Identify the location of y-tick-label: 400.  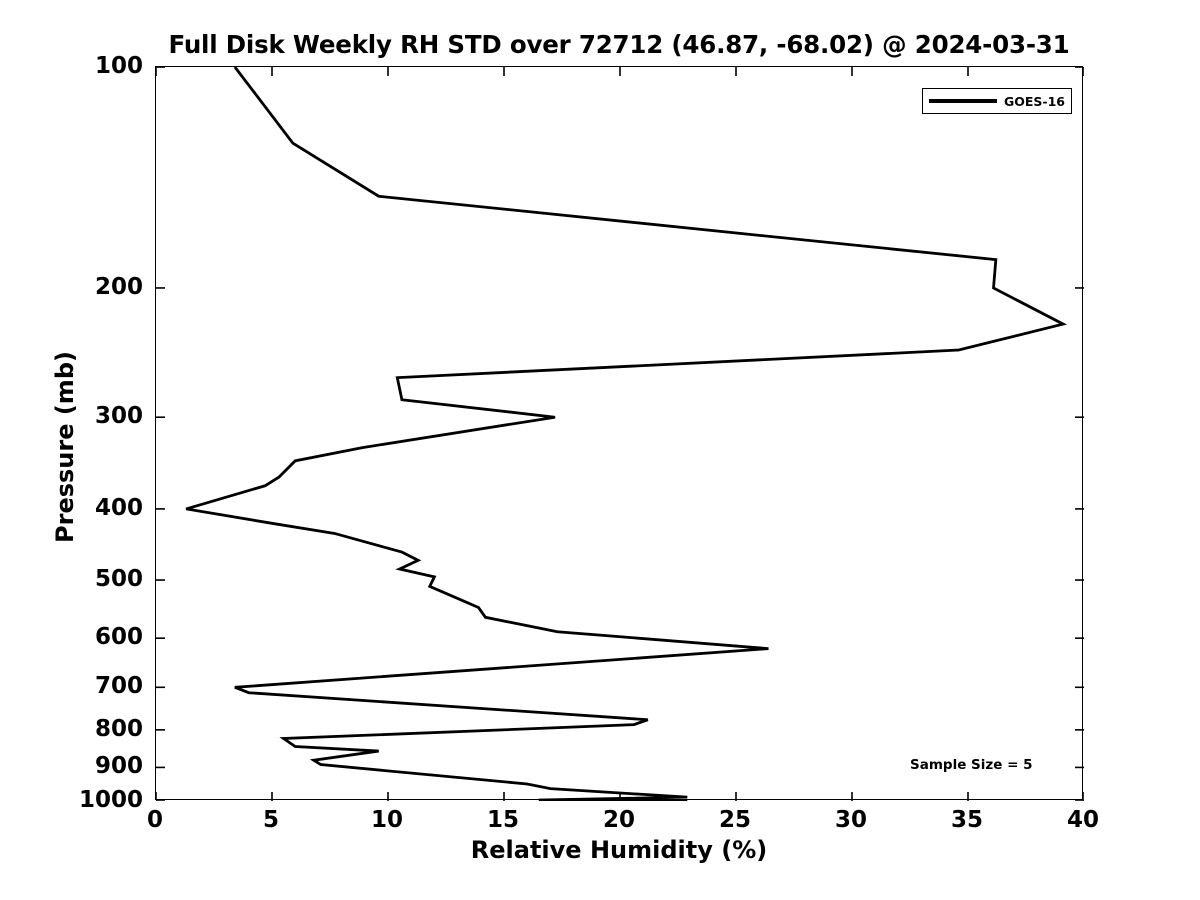
(118, 507).